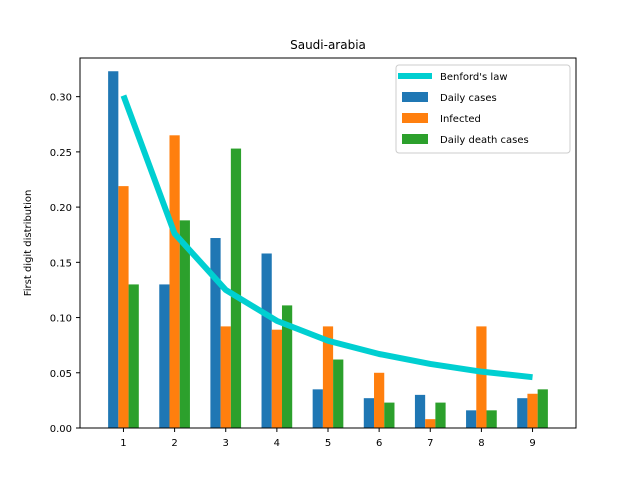 The height and width of the screenshot is (480, 640). I want to click on y-tick-label: 0.05, so click(61, 374).